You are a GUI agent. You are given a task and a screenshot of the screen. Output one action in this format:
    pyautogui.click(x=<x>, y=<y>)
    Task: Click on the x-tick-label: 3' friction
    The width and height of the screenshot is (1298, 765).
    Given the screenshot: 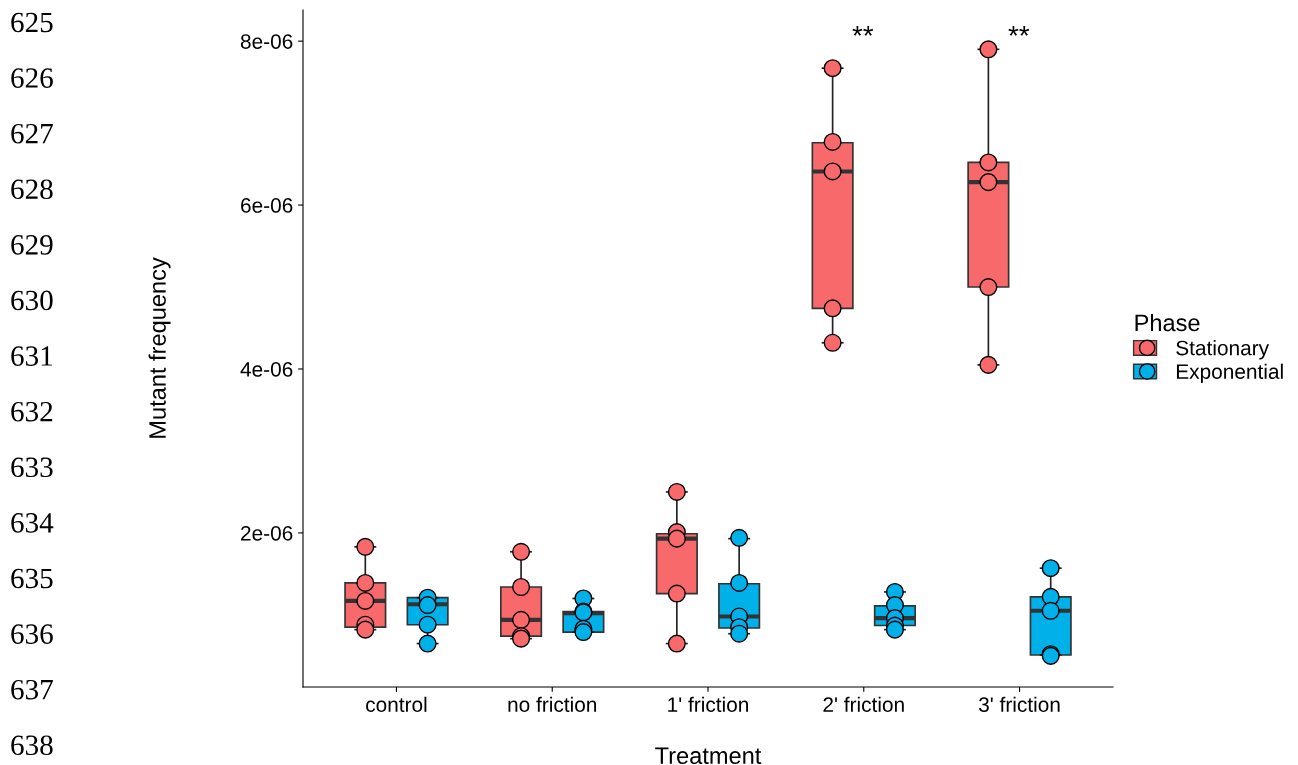 What is the action you would take?
    pyautogui.click(x=1019, y=704)
    